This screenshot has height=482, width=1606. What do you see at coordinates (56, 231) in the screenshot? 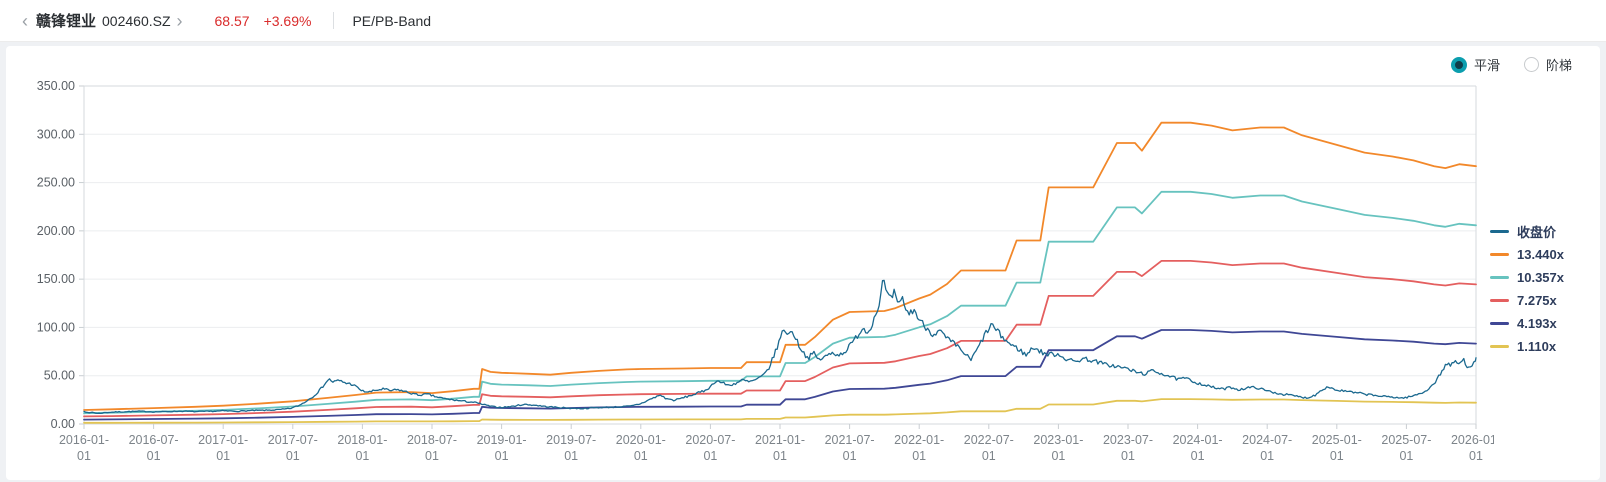
I see `y-tick-label: 200.00` at bounding box center [56, 231].